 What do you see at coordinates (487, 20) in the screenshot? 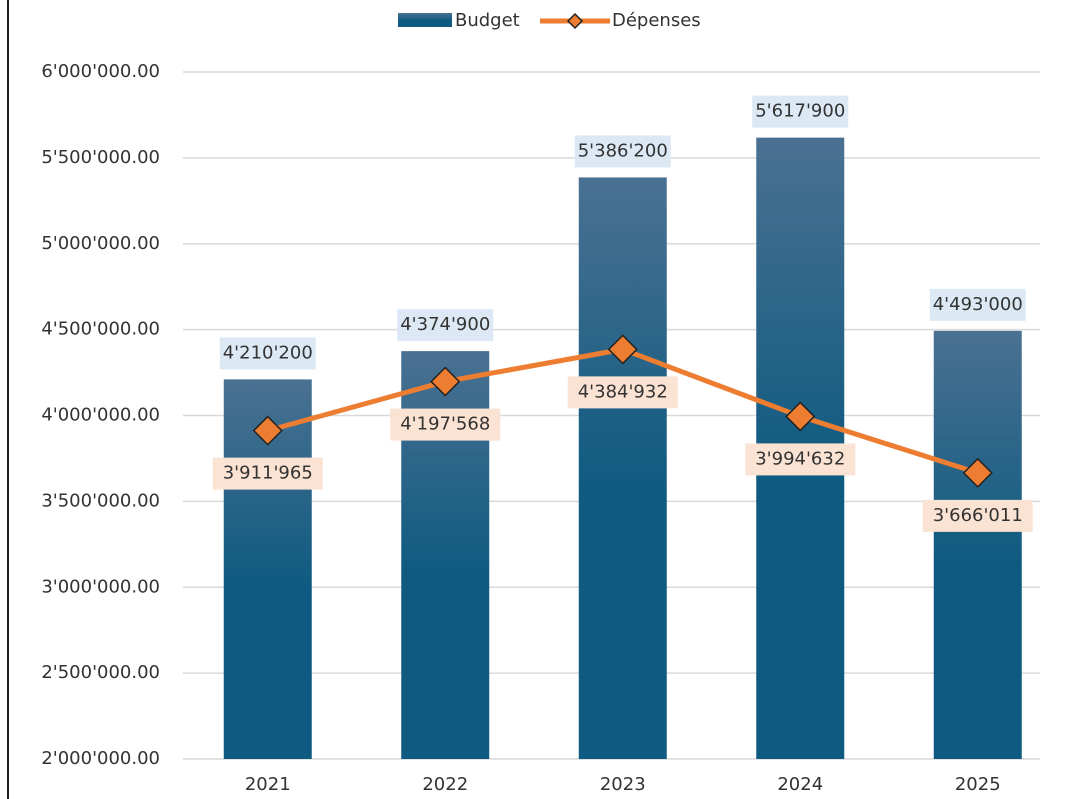
I see `legend-label: Budget` at bounding box center [487, 20].